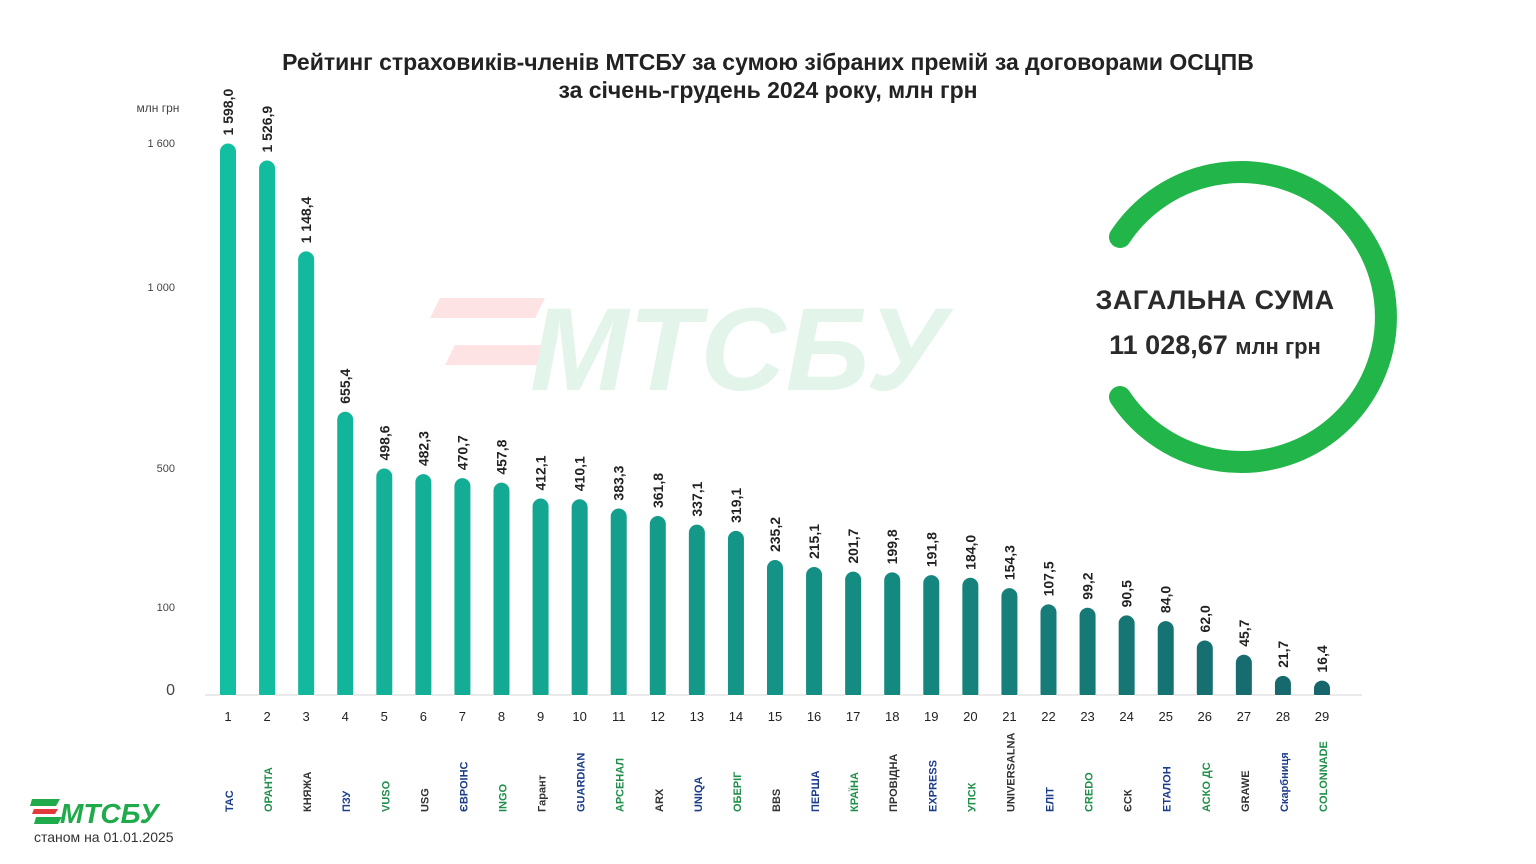  I want to click on data-label: 235,2, so click(775, 534).